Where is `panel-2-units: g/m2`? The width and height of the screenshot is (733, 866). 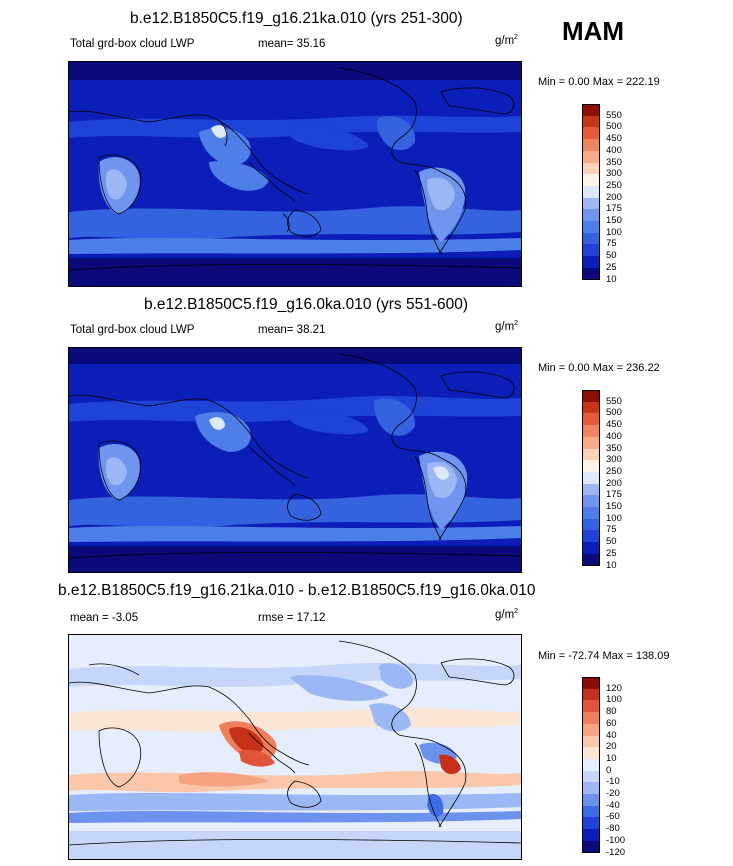
panel-2-units: g/m2 is located at coordinates (507, 326).